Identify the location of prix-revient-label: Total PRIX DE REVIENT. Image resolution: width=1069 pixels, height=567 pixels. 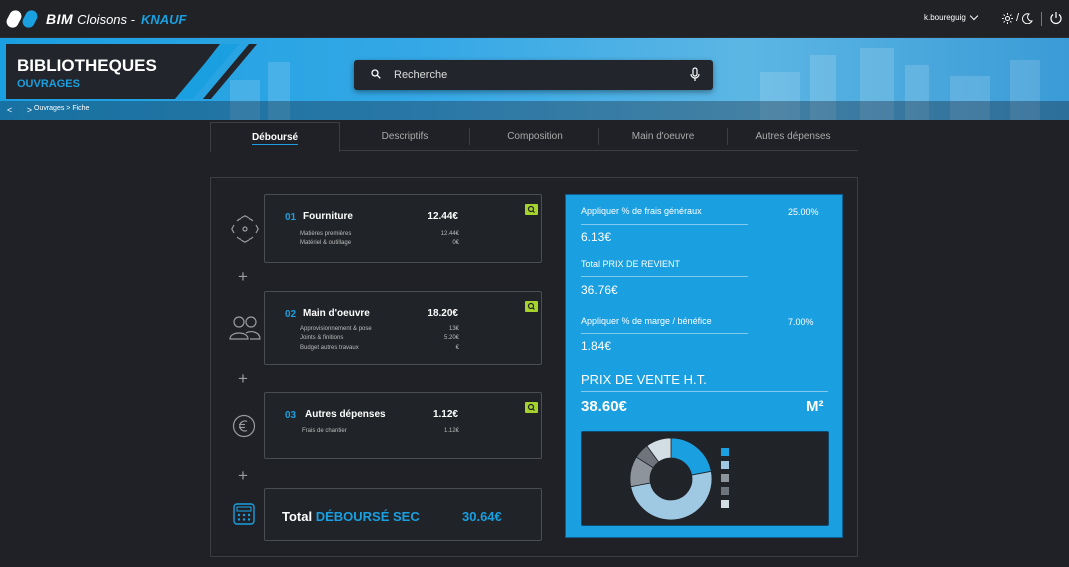
(631, 264).